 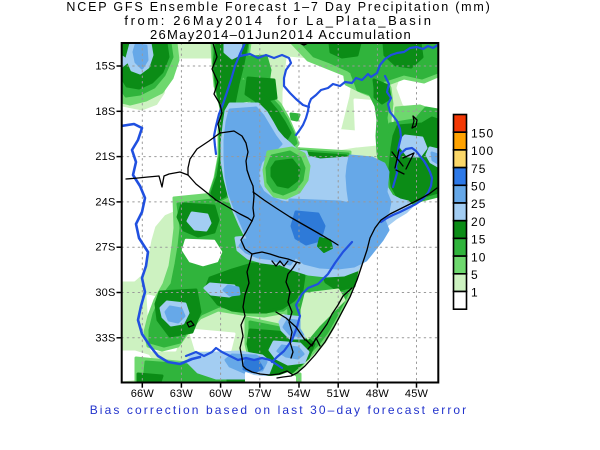 I want to click on svg-text: 27S, so click(x=105, y=248).